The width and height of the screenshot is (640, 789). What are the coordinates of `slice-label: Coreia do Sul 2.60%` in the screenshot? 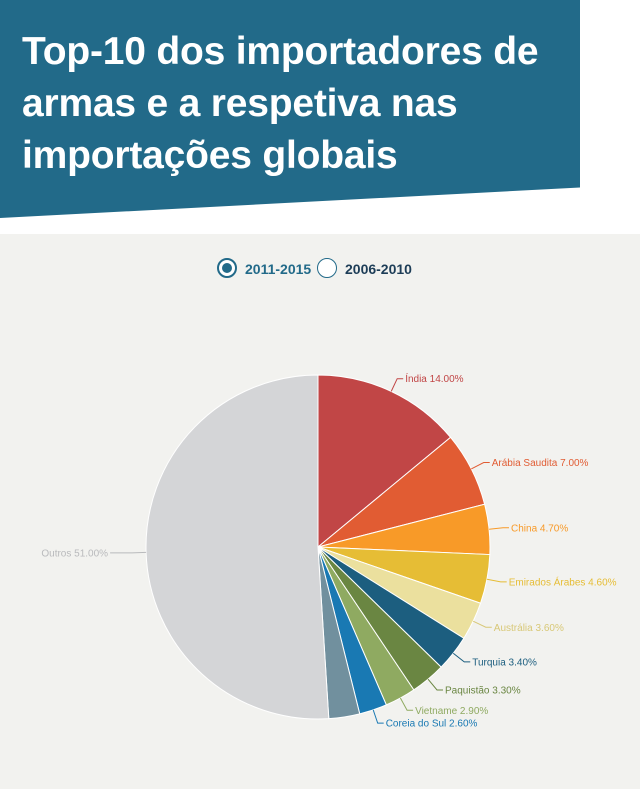 It's located at (432, 724).